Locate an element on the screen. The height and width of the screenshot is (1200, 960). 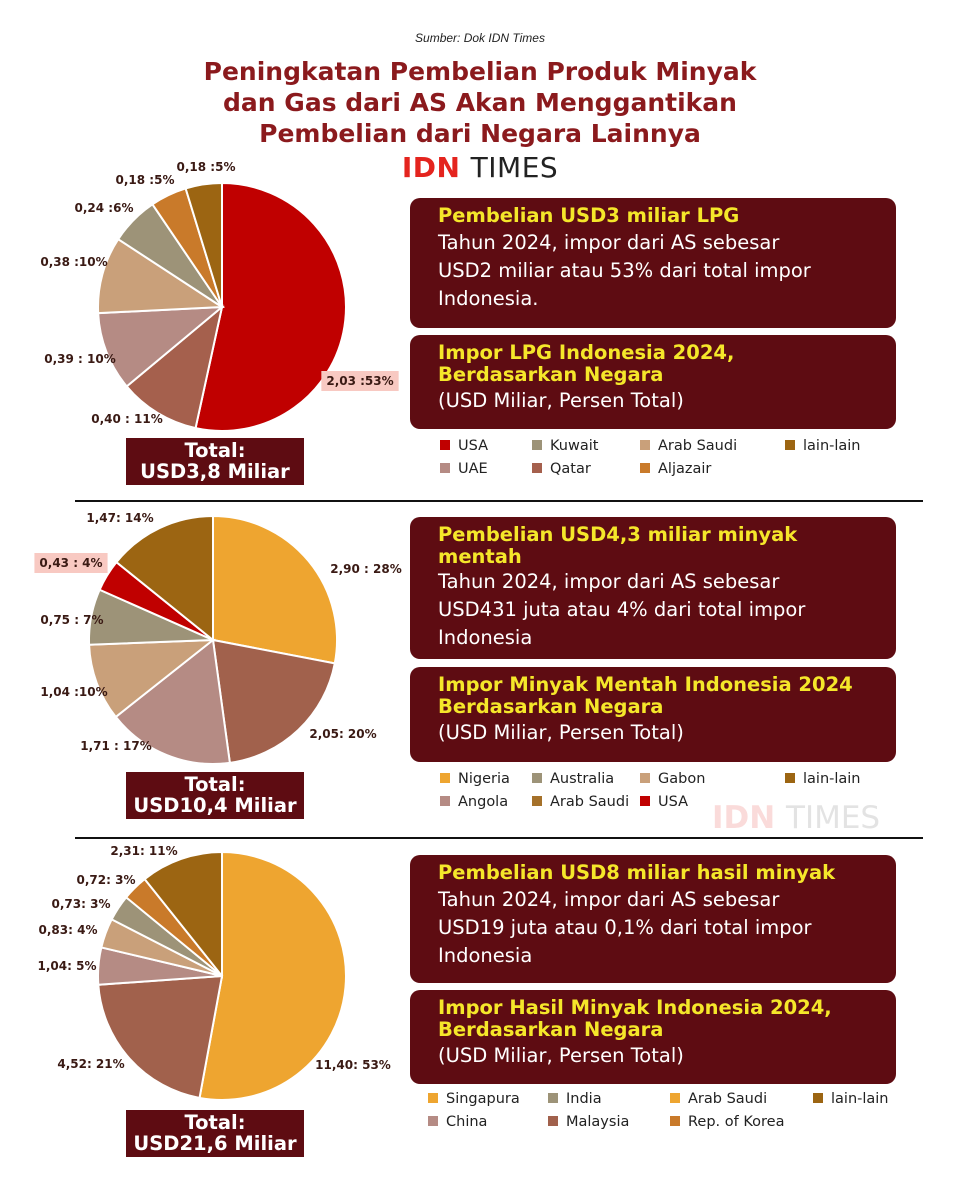
legend-item: China is located at coordinates (457, 1122).